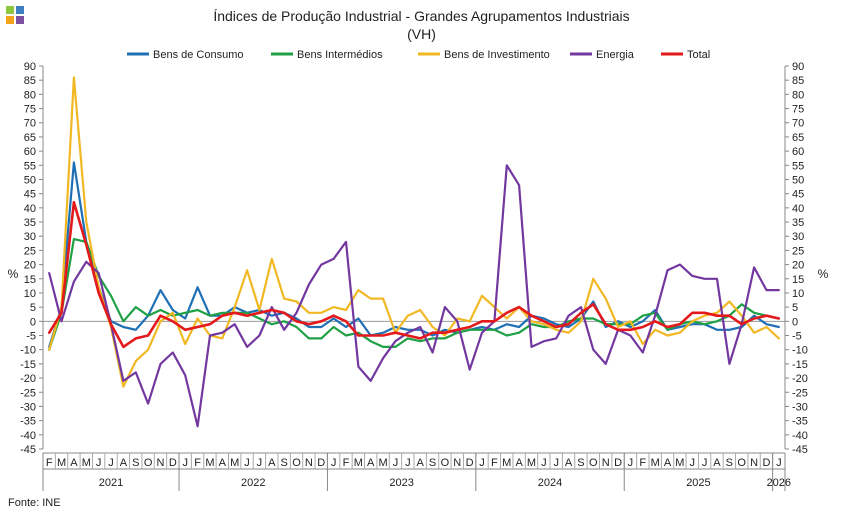 This screenshot has height=525, width=843. What do you see at coordinates (33, 322) in the screenshot?
I see `y-tick-label-left: 0` at bounding box center [33, 322].